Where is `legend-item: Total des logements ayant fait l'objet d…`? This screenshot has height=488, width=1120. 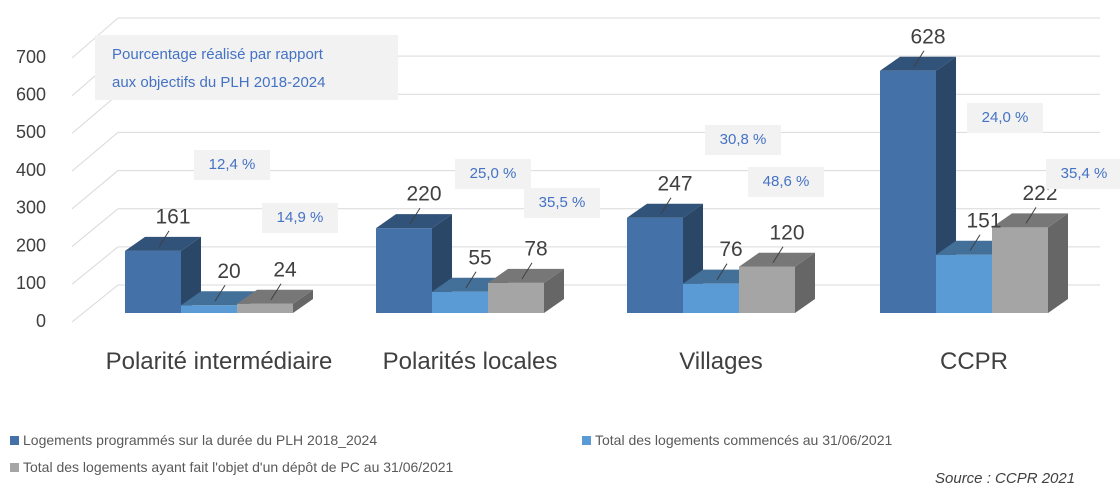
legend-item: Total des logements ayant fait l'objet d… is located at coordinates (231, 467).